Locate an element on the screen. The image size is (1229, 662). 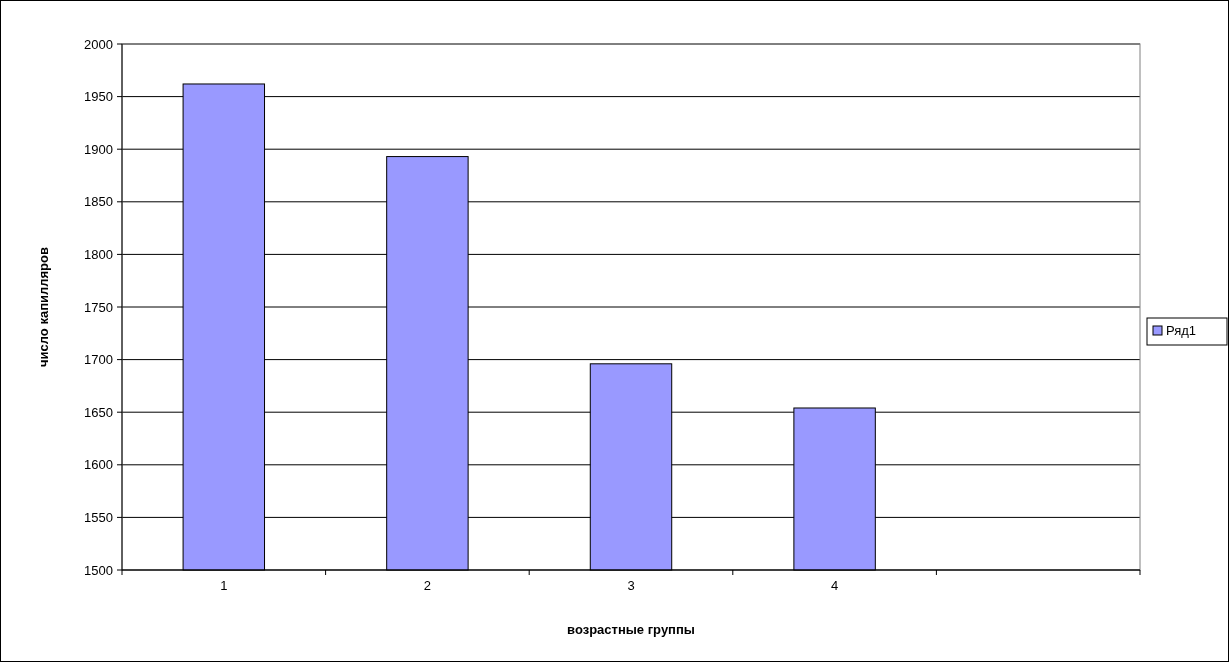
y-tick-label: 1600 is located at coordinates (98, 465).